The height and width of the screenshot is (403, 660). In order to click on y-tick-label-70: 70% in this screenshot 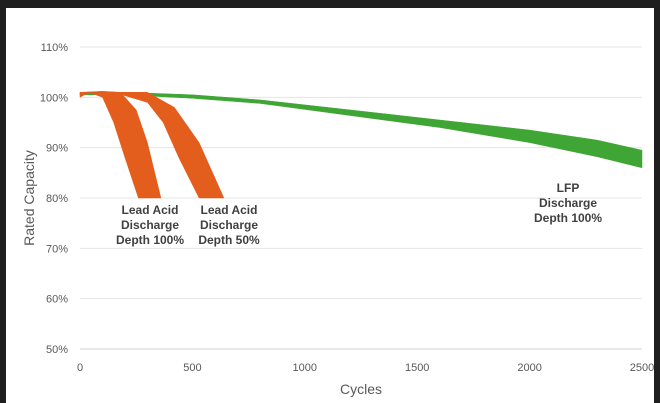, I will do `click(57, 249)`.